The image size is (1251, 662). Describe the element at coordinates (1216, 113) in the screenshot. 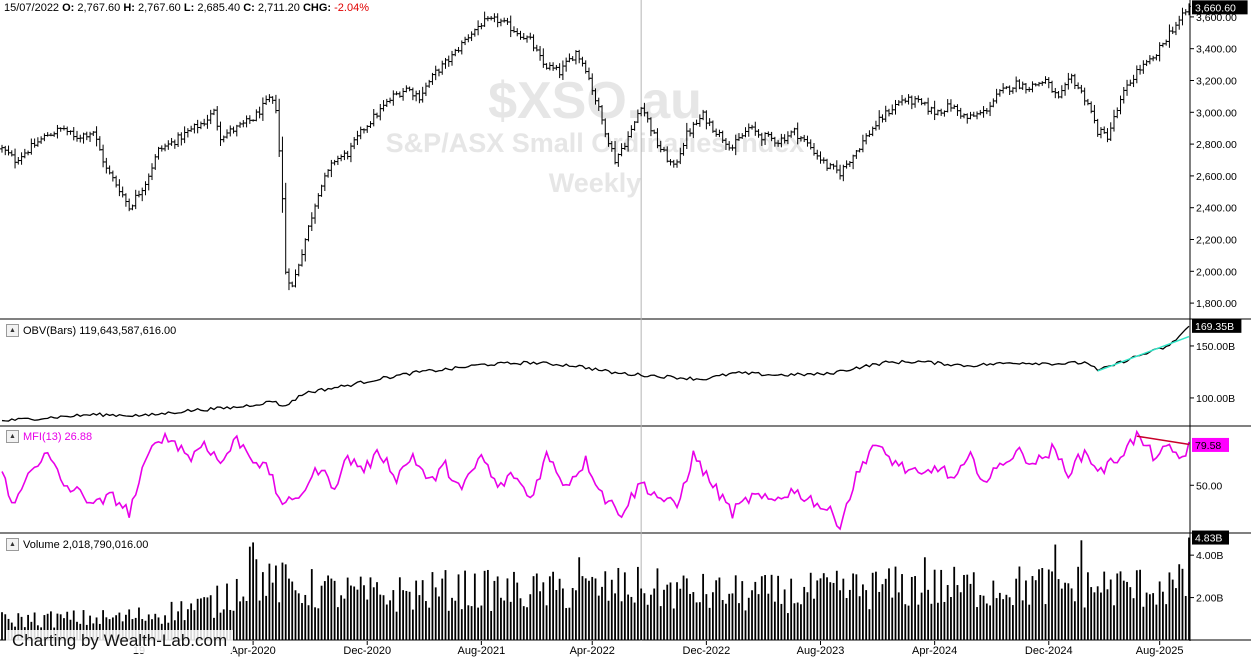

I see `y-tick-label: 3,000.00` at that location.